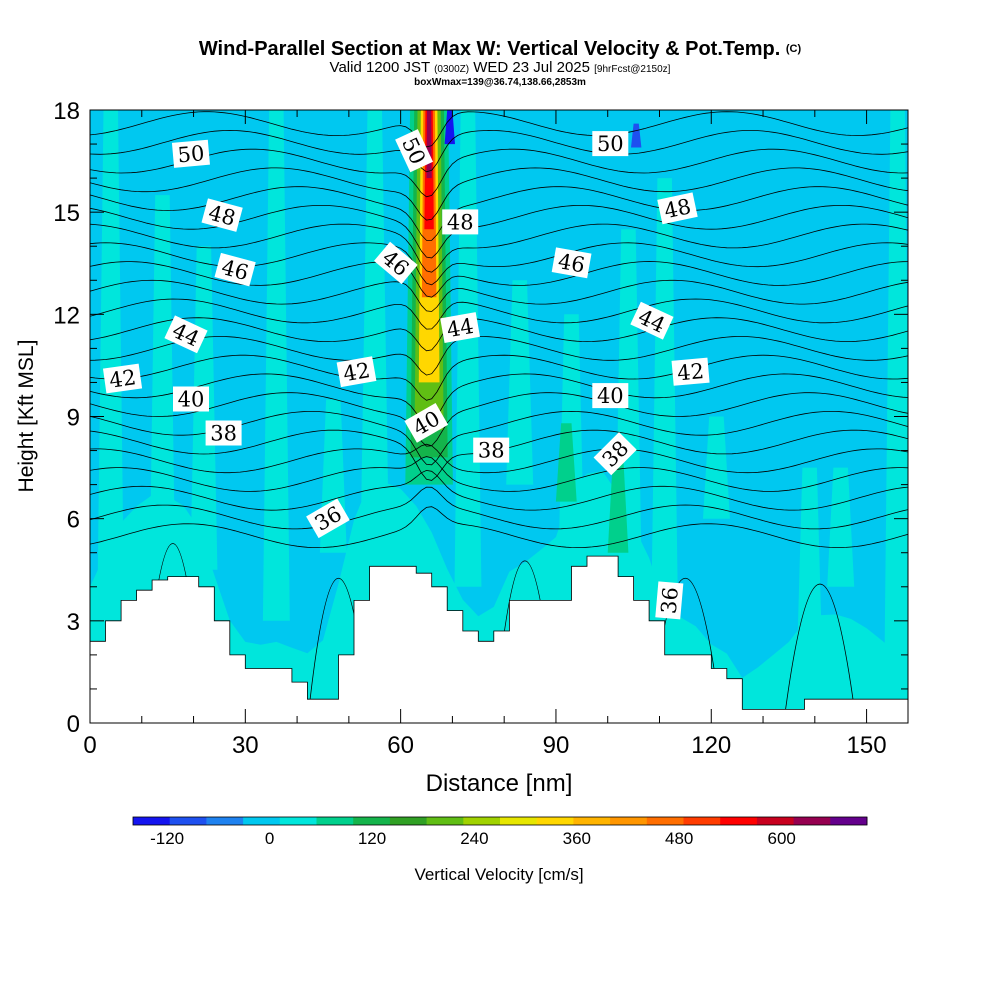 The height and width of the screenshot is (1000, 1000). What do you see at coordinates (66, 213) in the screenshot?
I see `y-tick-label: 15` at bounding box center [66, 213].